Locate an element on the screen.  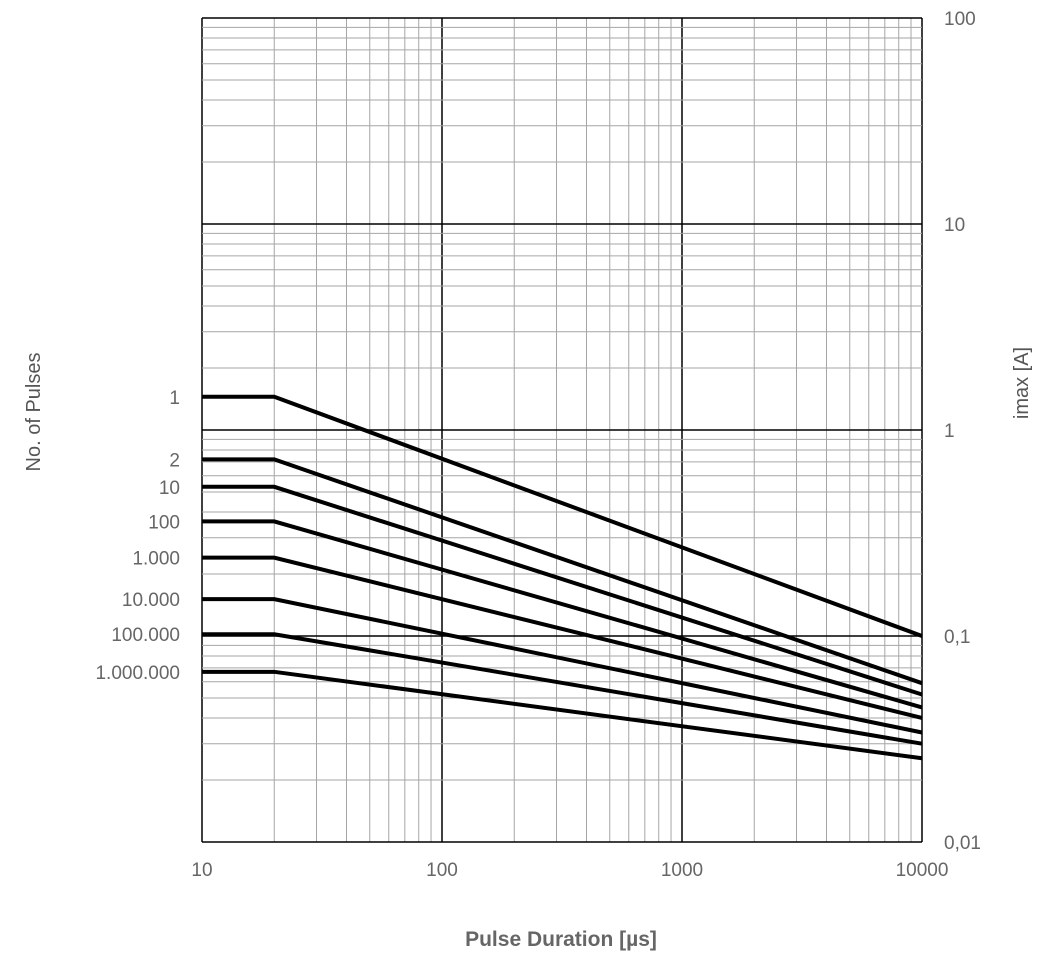
y-axis-left-title: No. of Pulses is located at coordinates (34, 412).